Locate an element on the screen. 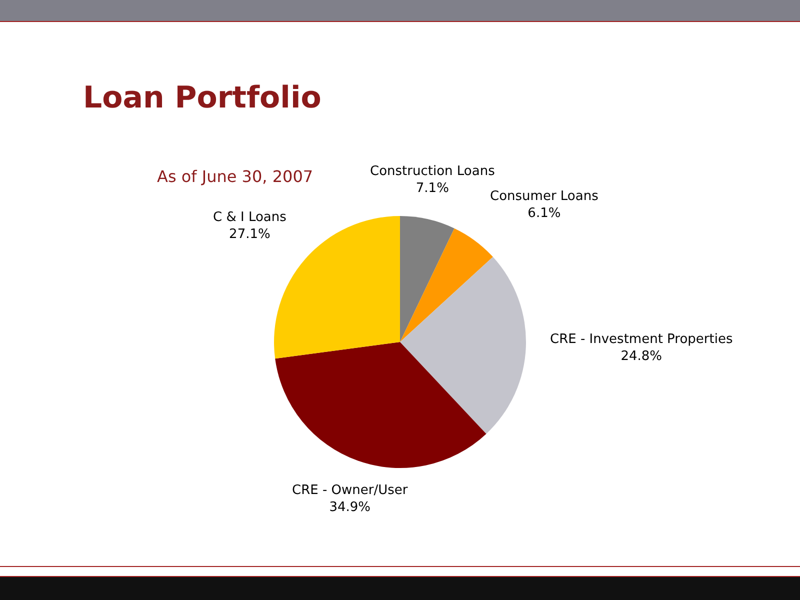 This screenshot has height=600, width=800. slice-label: C & I Loans is located at coordinates (250, 217).